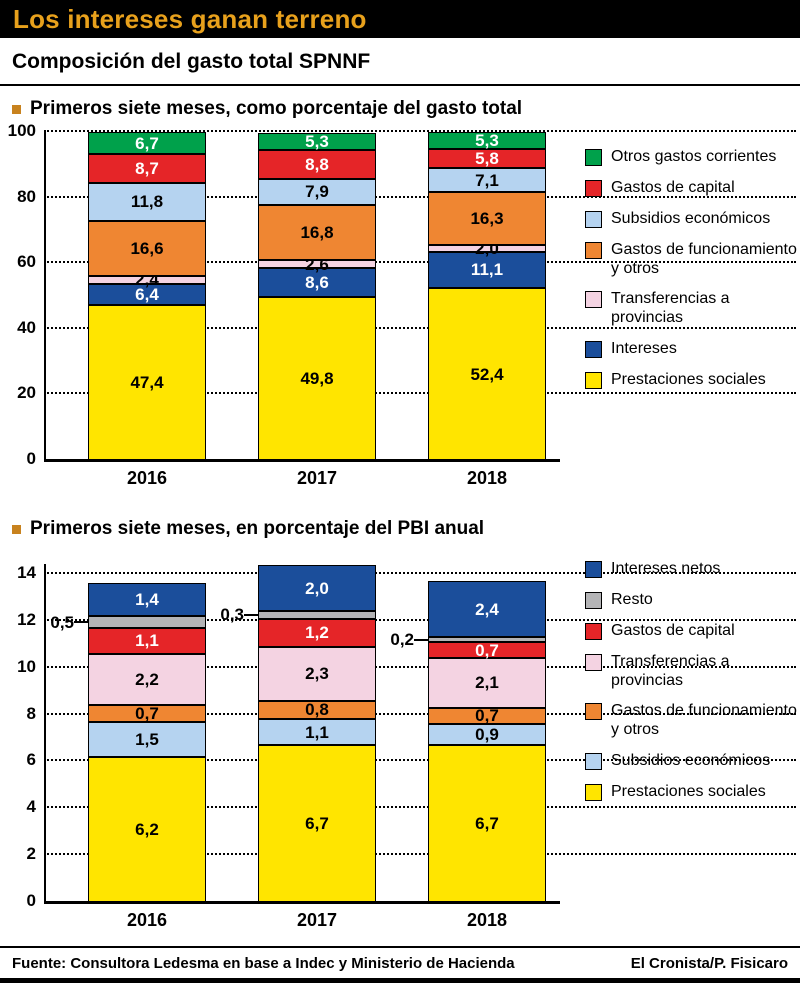 The image size is (800, 983). I want to click on y-axis-tick-label: 80, so click(26, 196).